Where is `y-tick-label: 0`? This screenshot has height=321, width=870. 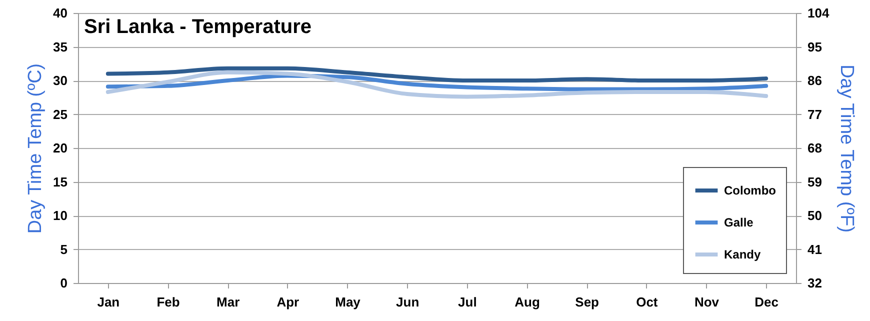 y-tick-label: 0 is located at coordinates (64, 283).